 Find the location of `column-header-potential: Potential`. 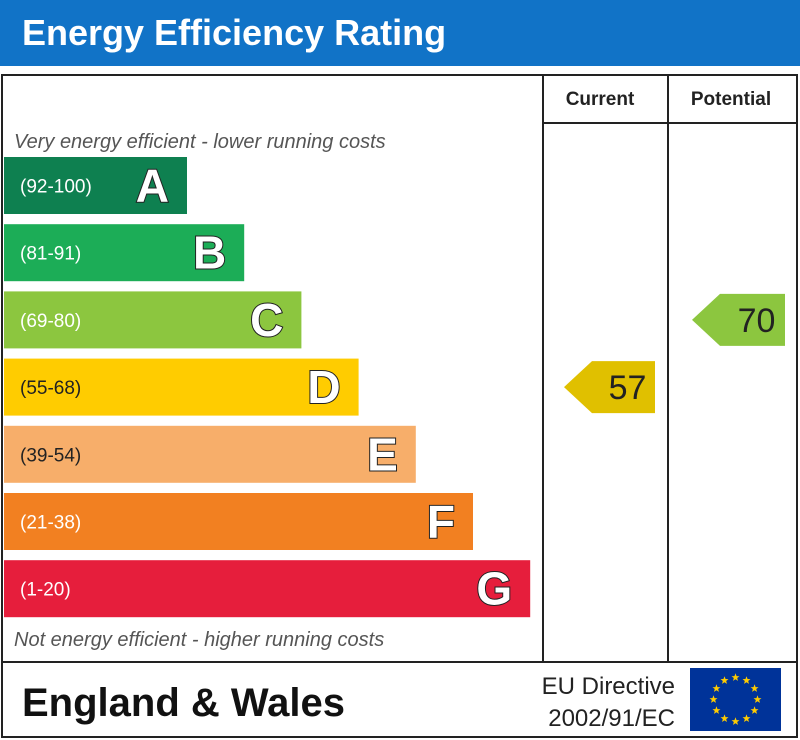

column-header-potential: Potential is located at coordinates (731, 99).